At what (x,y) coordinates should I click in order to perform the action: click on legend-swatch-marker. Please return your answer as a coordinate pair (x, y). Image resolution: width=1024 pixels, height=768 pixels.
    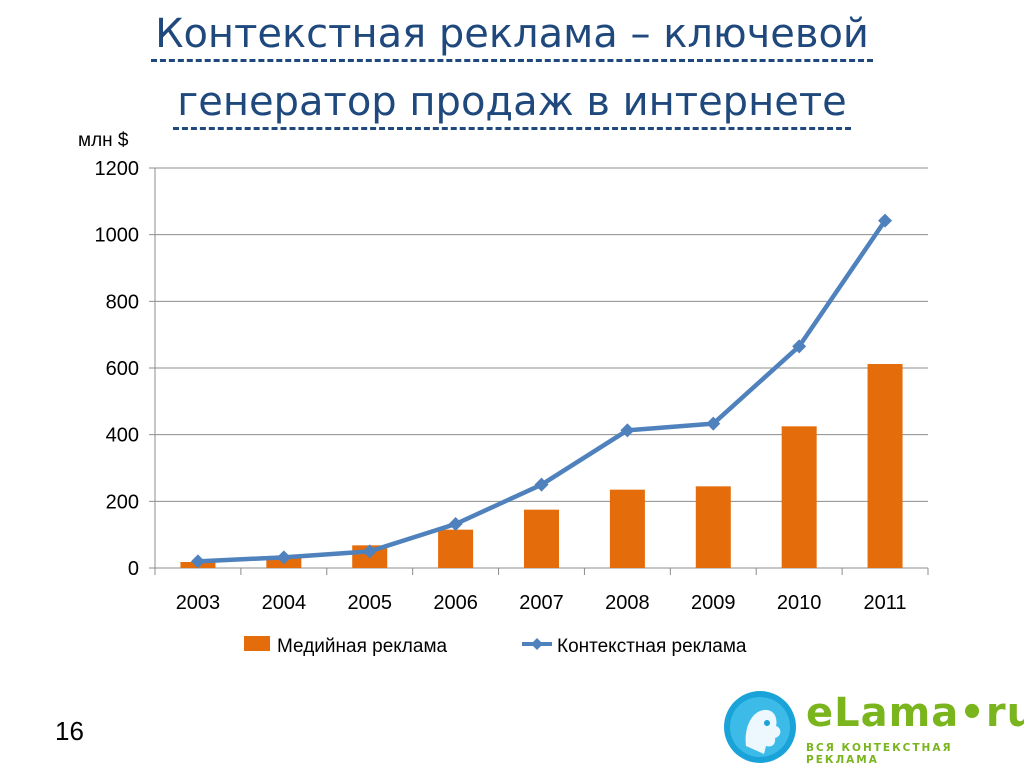
    Looking at the image, I should click on (537, 644).